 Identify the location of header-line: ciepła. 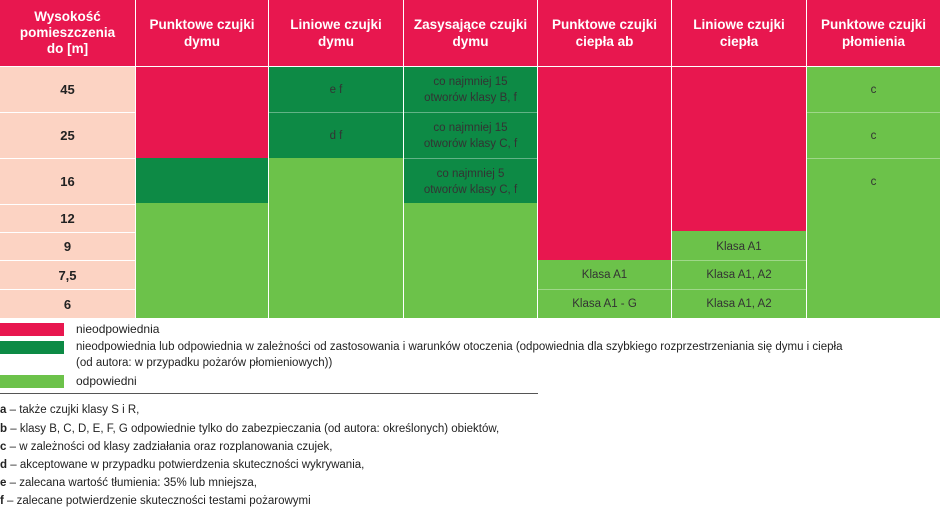
(739, 41).